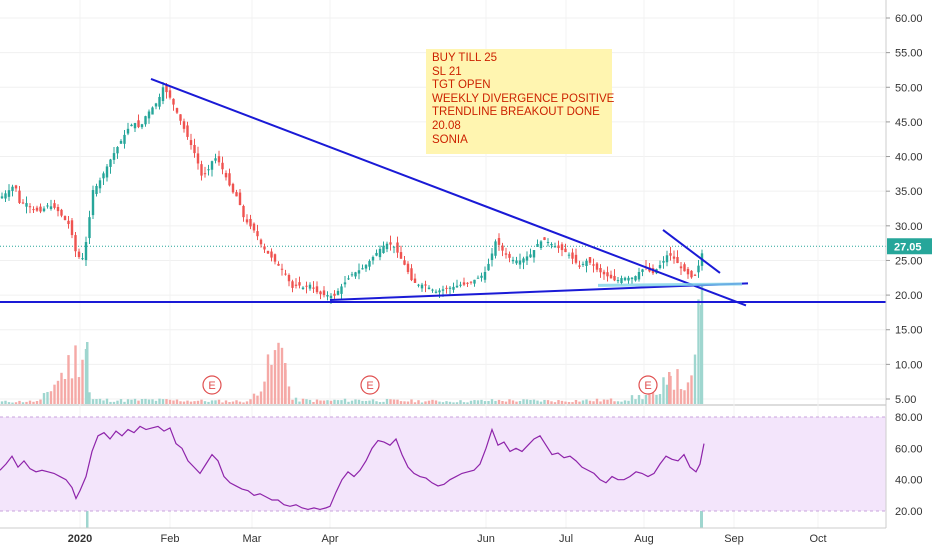 The height and width of the screenshot is (550, 932). What do you see at coordinates (516, 112) in the screenshot?
I see `note-line: TRENDLINE BREAKOUT DONE` at bounding box center [516, 112].